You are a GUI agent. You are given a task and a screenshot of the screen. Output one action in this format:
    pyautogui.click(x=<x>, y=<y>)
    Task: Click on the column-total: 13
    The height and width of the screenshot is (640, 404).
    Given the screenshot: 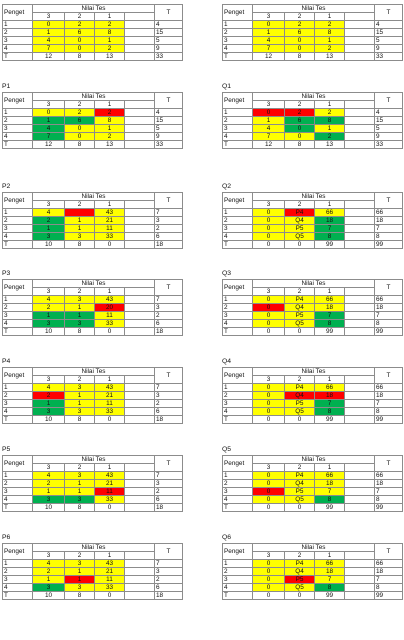 What is the action you would take?
    pyautogui.click(x=329, y=144)
    